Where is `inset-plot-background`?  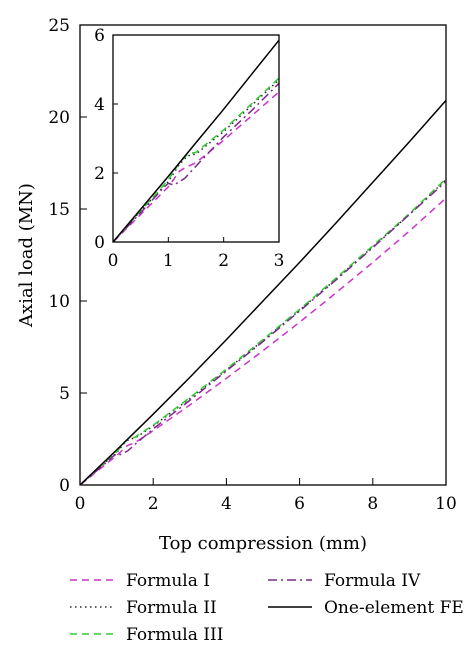
inset-plot-background is located at coordinates (196, 138).